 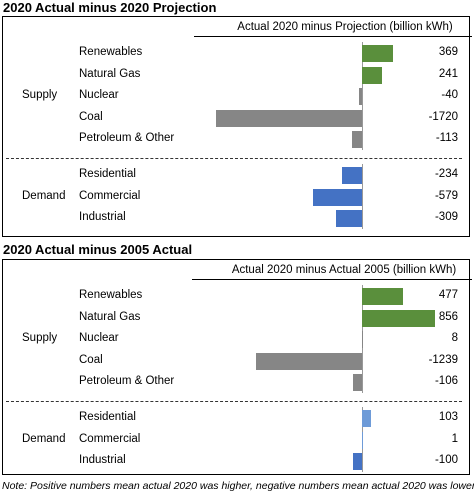 What do you see at coordinates (98, 249) in the screenshot?
I see `chart-title: 2020 Actual minus 2005 Actual` at bounding box center [98, 249].